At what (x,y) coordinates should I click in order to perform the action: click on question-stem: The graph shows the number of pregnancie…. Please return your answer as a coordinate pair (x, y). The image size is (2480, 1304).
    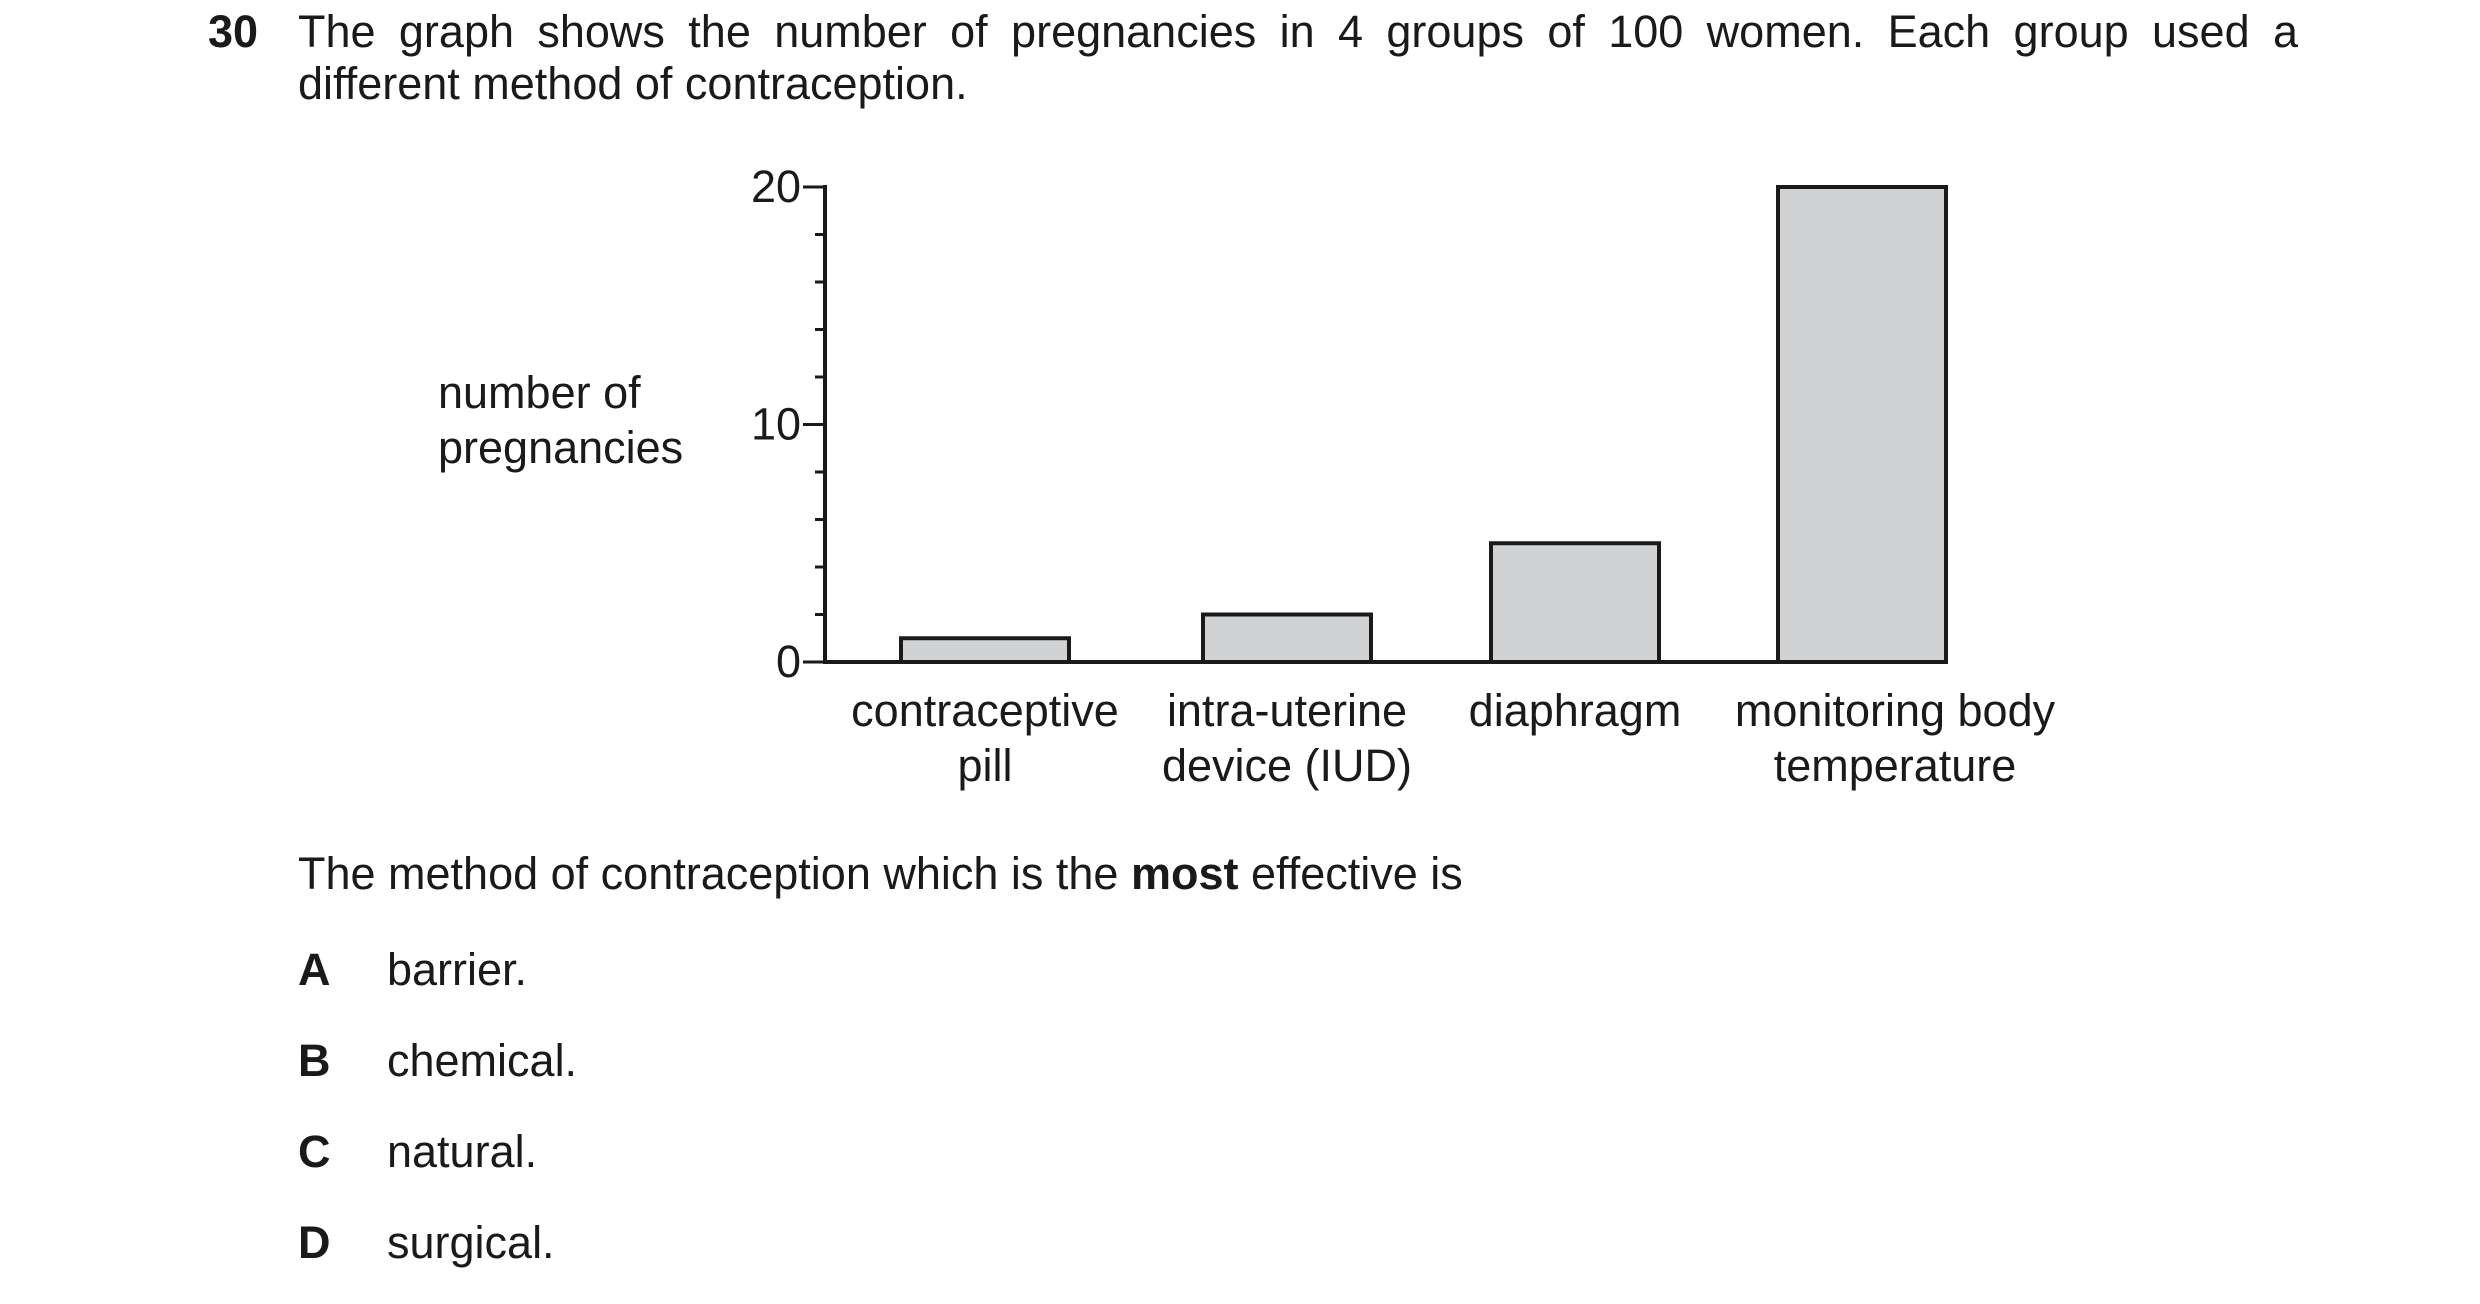
    Looking at the image, I should click on (1298, 57).